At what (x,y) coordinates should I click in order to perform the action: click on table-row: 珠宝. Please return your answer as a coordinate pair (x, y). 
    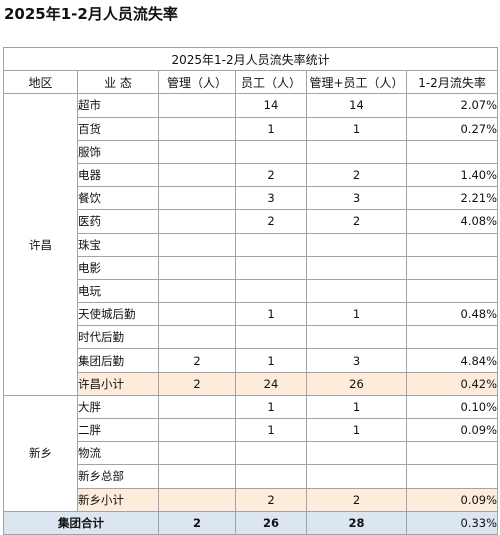
    Looking at the image, I should click on (251, 244).